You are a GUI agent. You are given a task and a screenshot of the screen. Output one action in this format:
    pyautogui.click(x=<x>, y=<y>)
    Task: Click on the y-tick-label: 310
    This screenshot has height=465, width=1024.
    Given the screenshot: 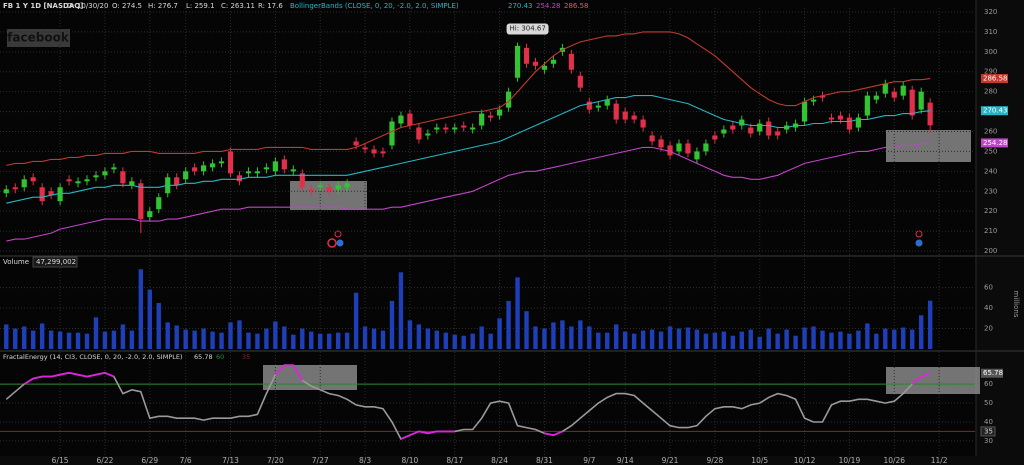 What is the action you would take?
    pyautogui.click(x=990, y=32)
    